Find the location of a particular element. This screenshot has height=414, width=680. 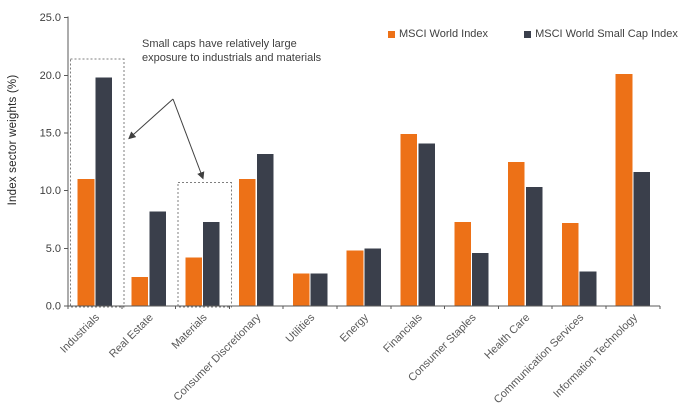

x-category-label-real-estate: Real Estate is located at coordinates (131, 336).